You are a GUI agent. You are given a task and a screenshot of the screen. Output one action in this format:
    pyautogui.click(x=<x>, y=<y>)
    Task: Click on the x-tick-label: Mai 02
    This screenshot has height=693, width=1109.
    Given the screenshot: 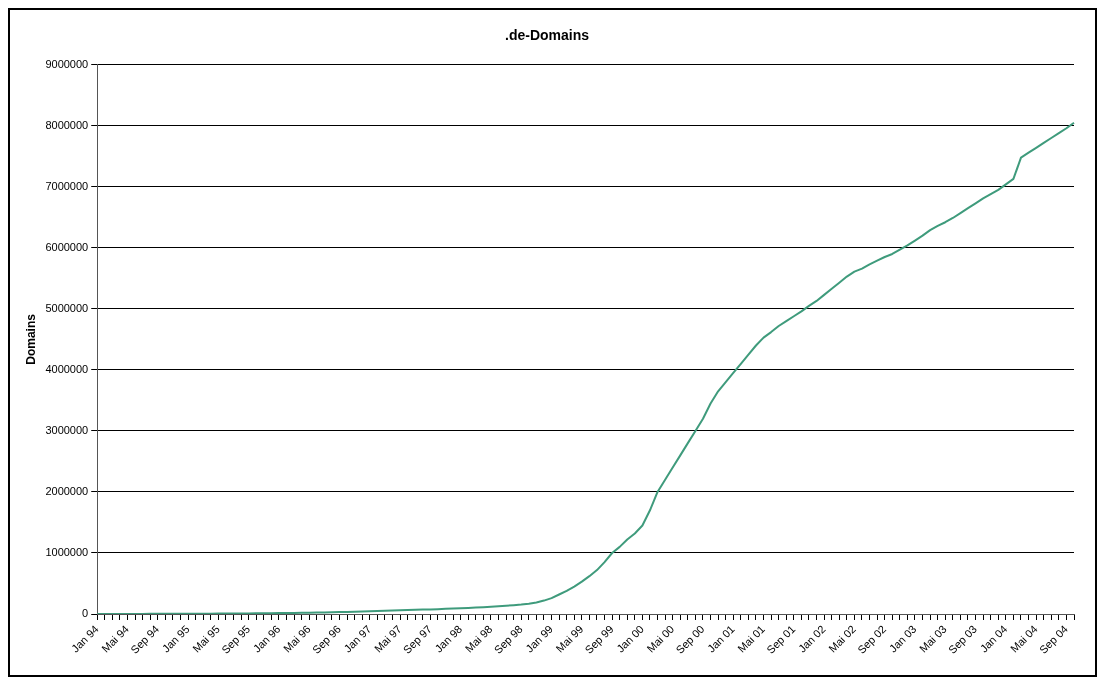 What is the action you would take?
    pyautogui.click(x=842, y=638)
    